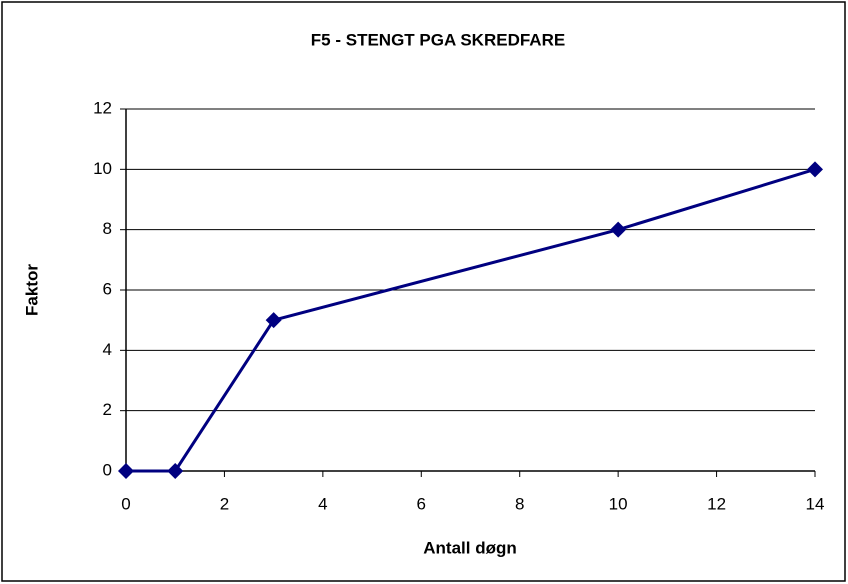 This screenshot has height=584, width=848. What do you see at coordinates (815, 503) in the screenshot?
I see `x-tick-label: 14` at bounding box center [815, 503].